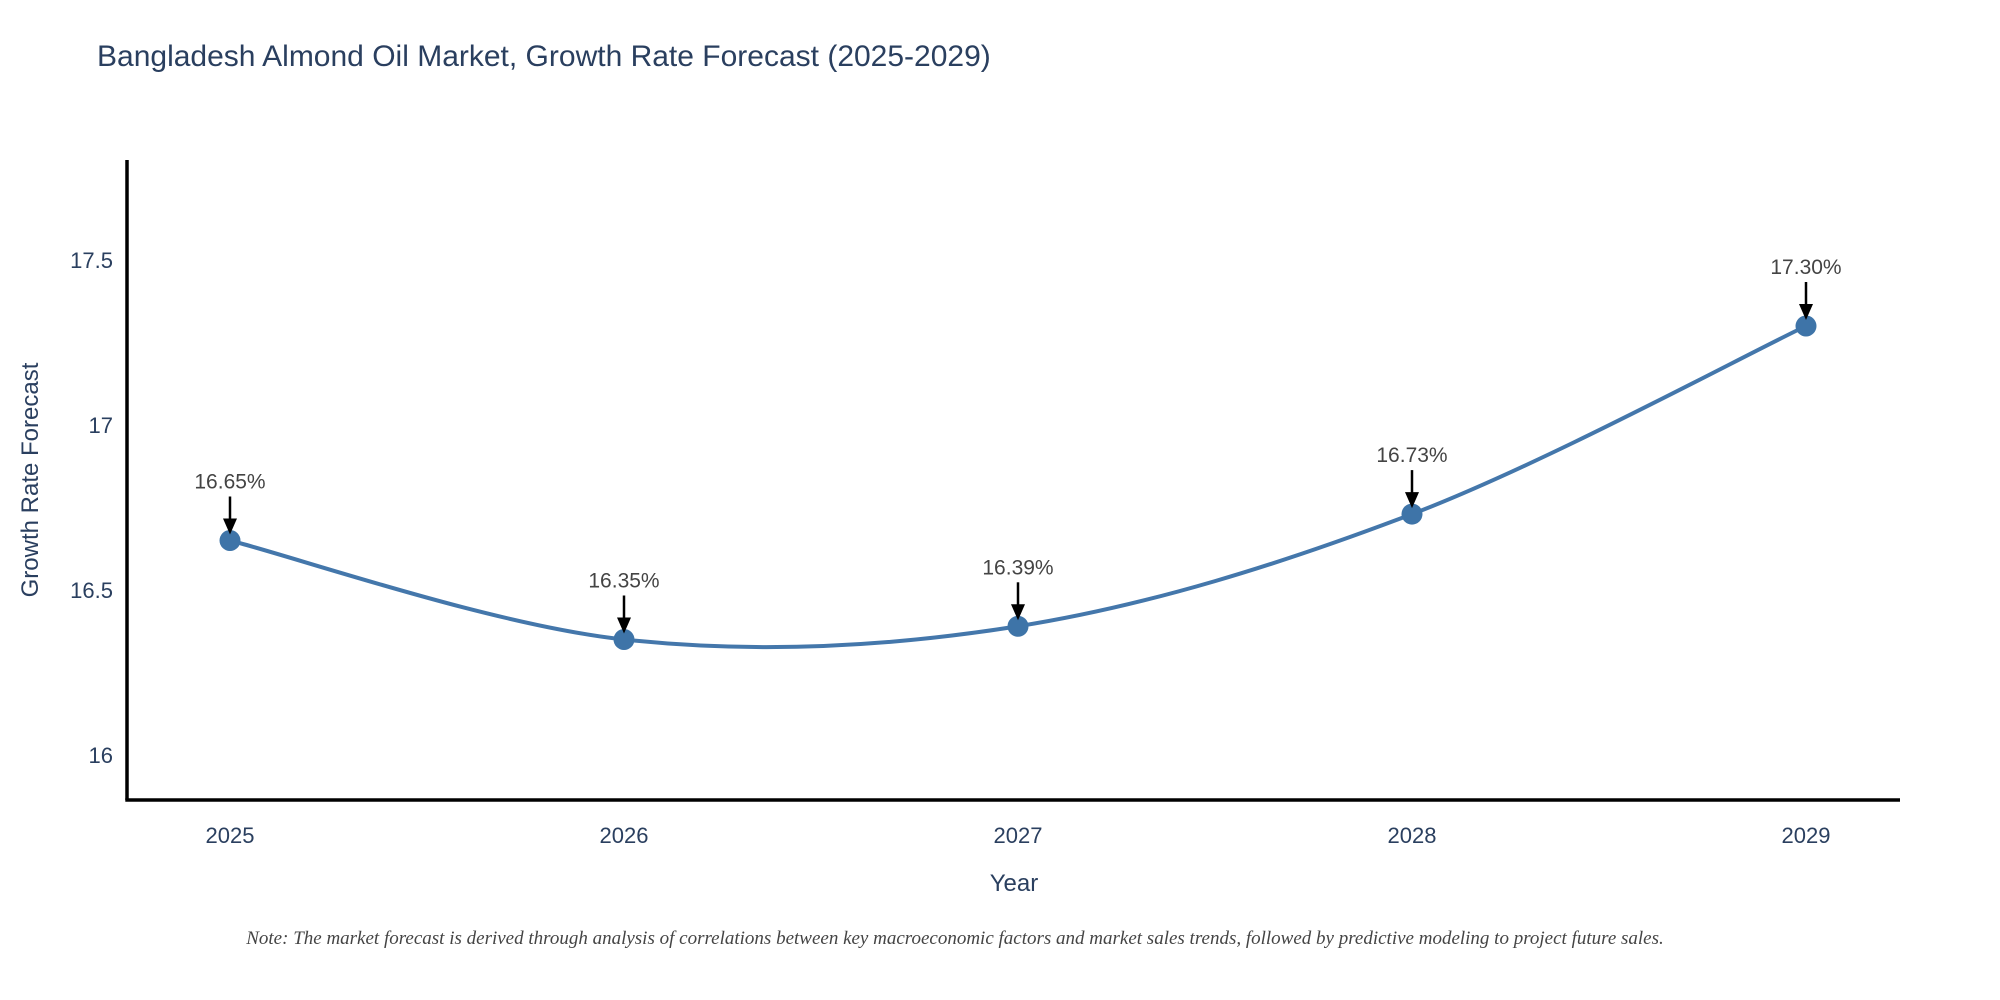 The height and width of the screenshot is (1000, 2000). What do you see at coordinates (101, 755) in the screenshot?
I see `y-tick-label: 16` at bounding box center [101, 755].